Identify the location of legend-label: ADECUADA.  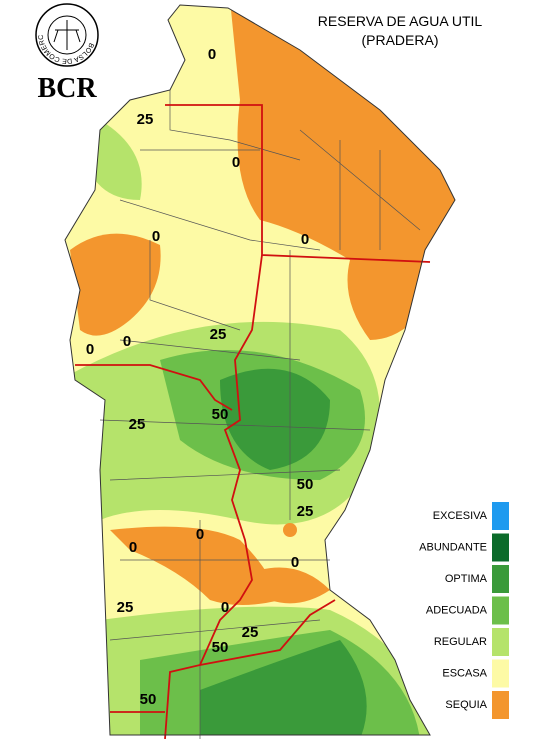
(457, 610).